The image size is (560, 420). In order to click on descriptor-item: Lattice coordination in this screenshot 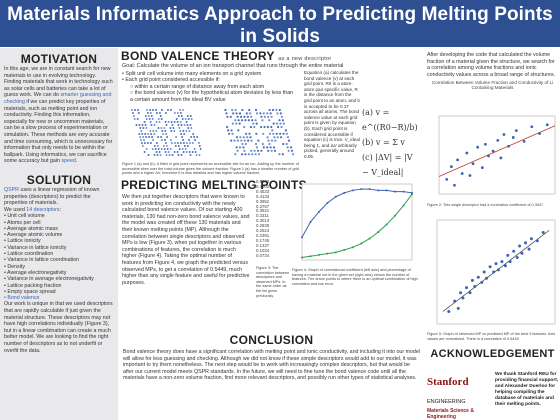, I will do `click(59, 254)`.